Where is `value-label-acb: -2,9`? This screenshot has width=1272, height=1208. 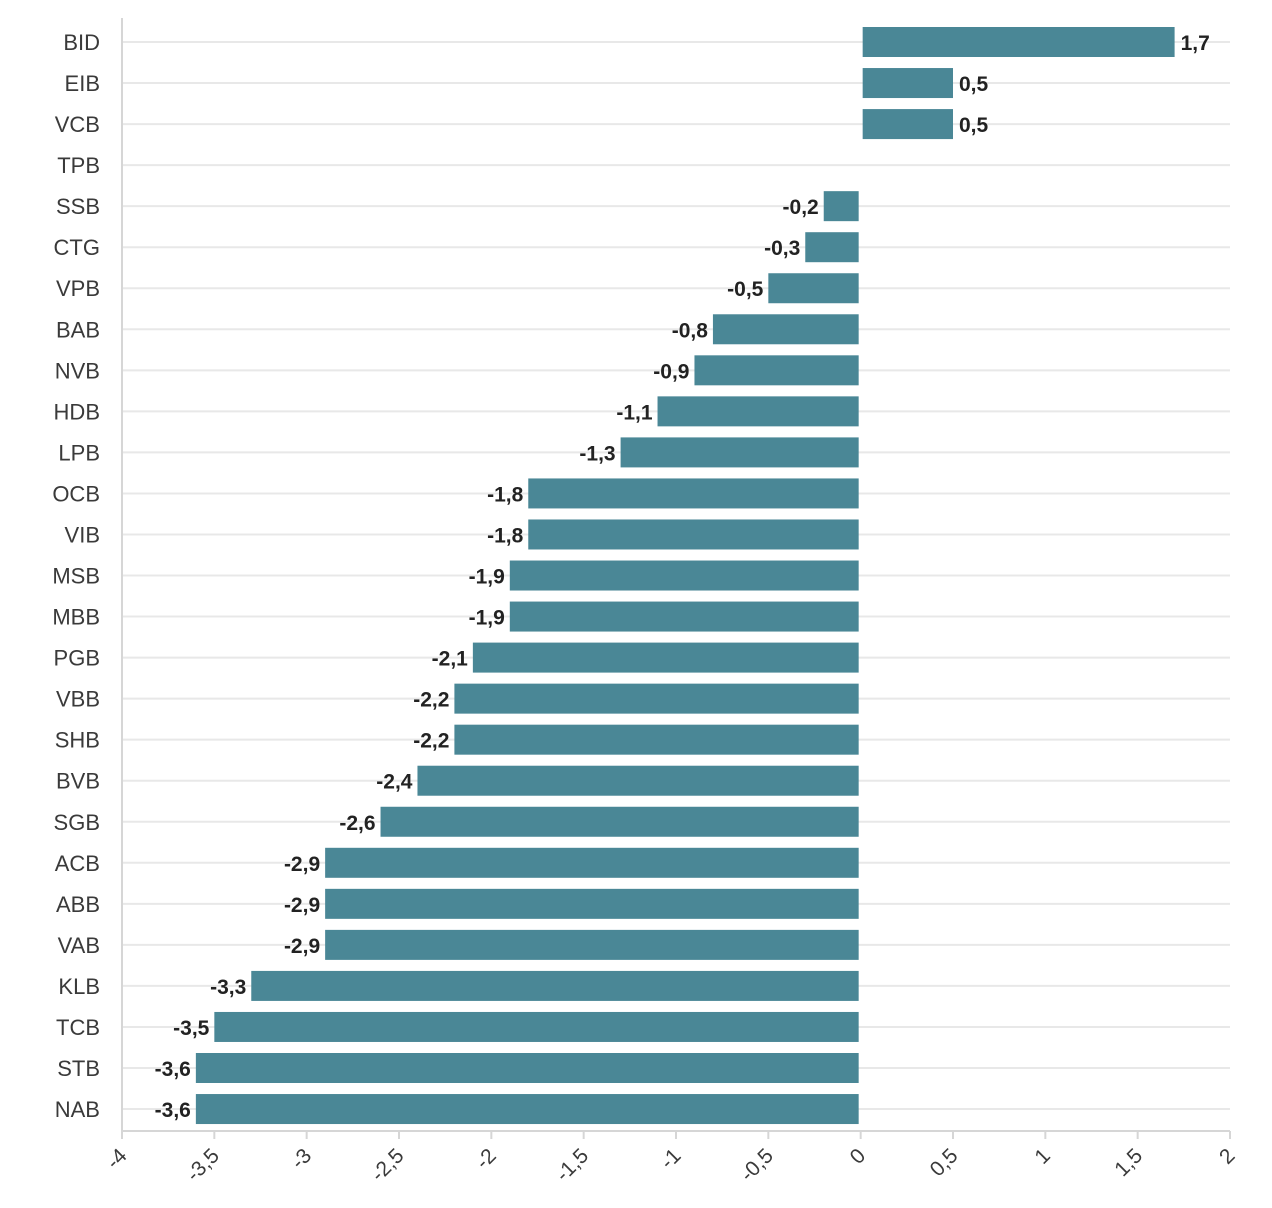 value-label-acb: -2,9 is located at coordinates (302, 864).